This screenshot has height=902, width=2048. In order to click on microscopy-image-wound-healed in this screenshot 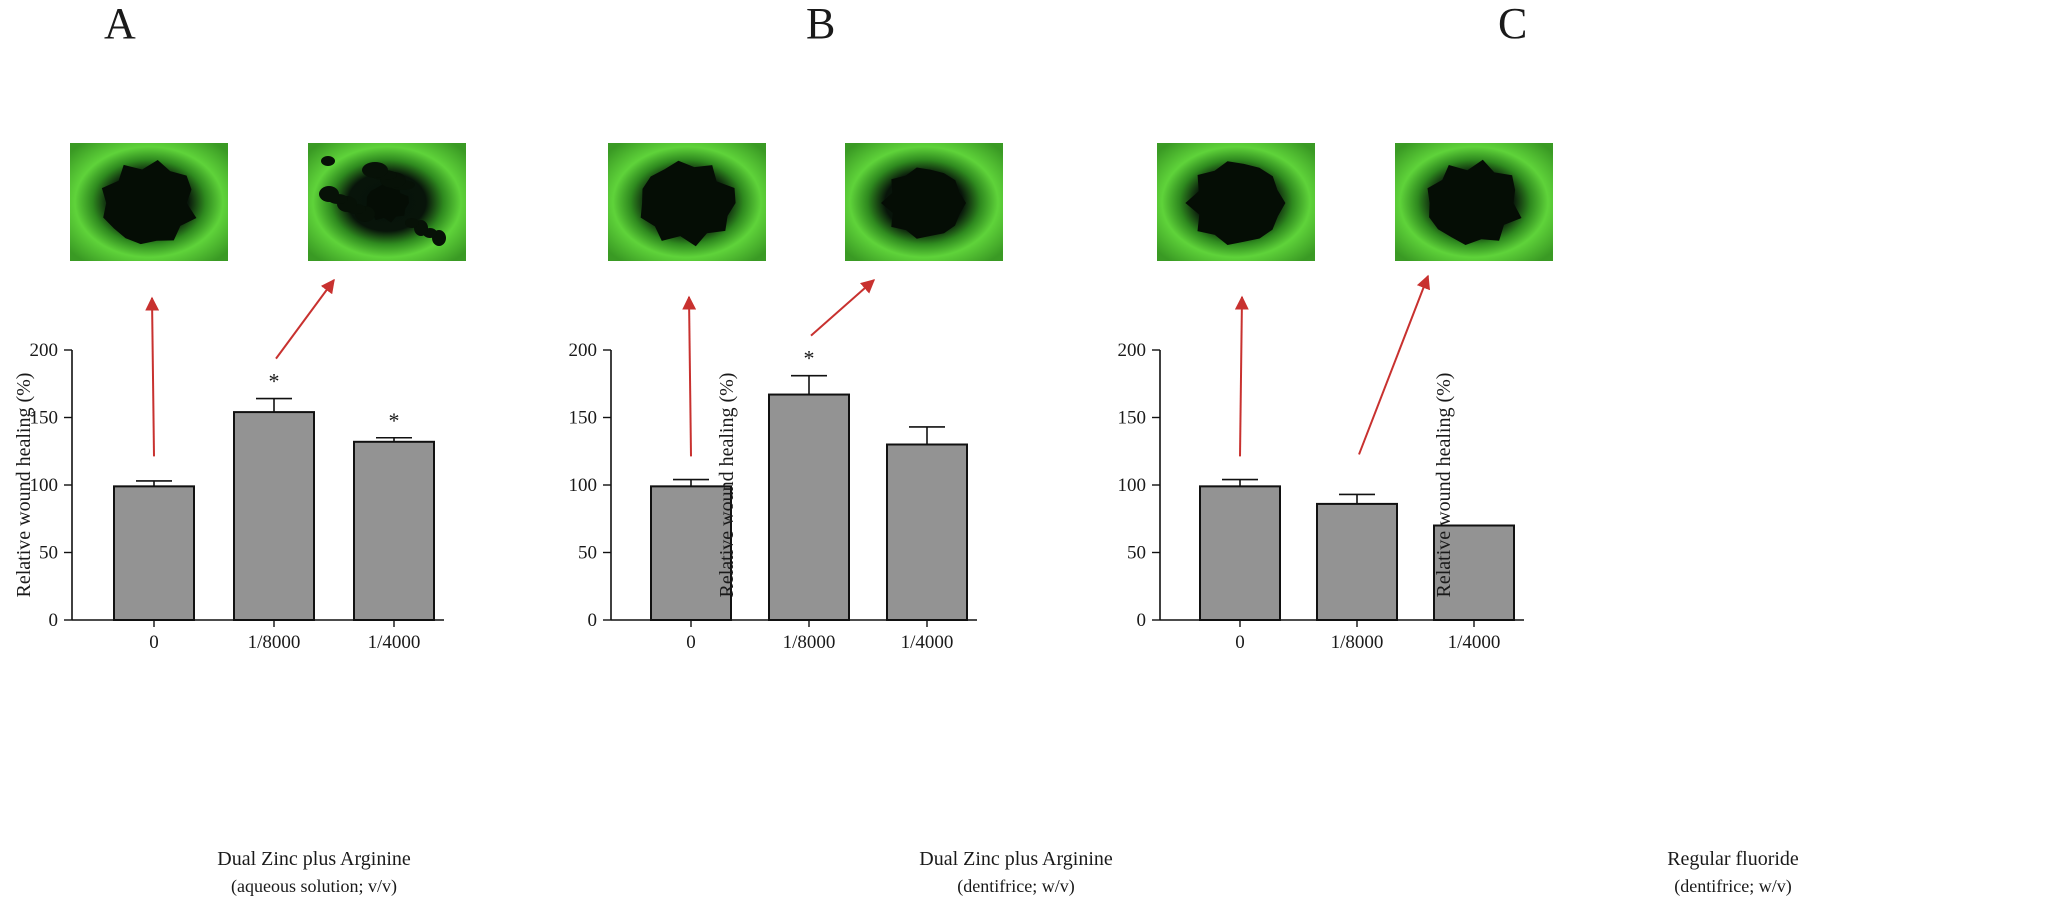, I will do `click(387, 202)`.